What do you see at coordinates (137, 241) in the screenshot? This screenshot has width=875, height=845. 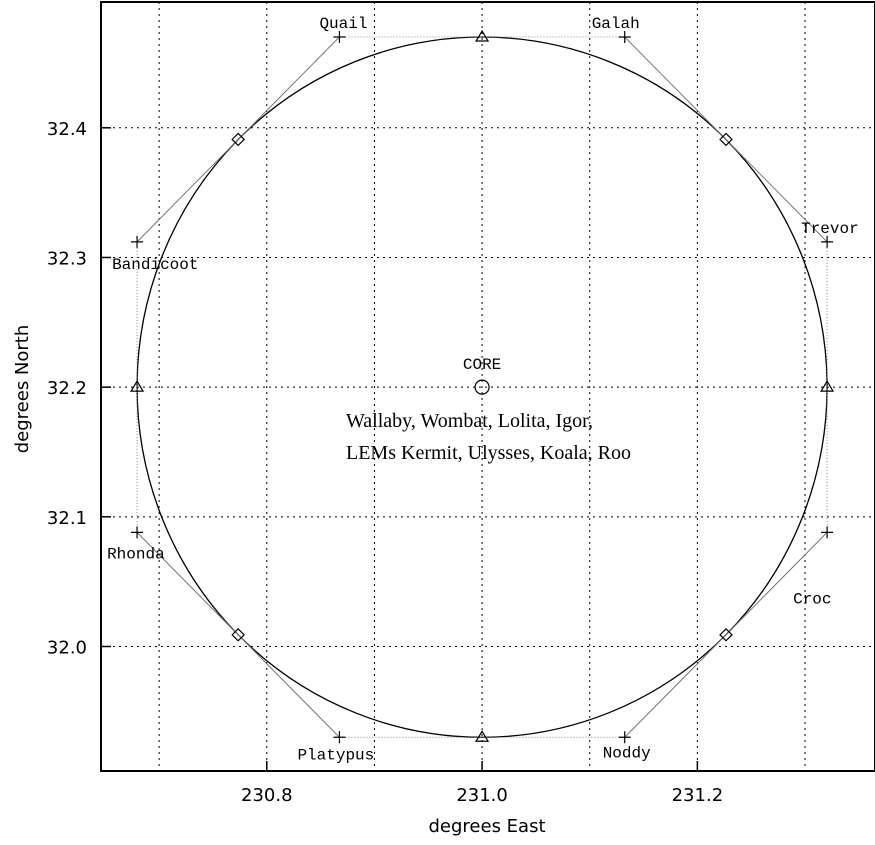 I see `station-marker-bandicoot` at bounding box center [137, 241].